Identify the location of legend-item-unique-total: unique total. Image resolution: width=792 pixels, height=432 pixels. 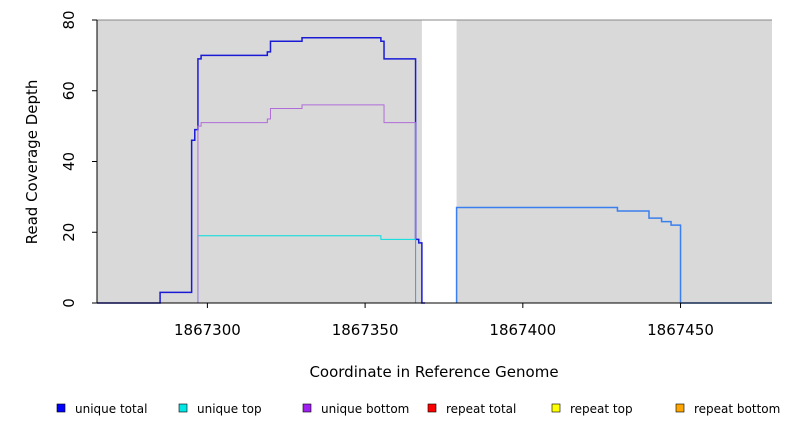
(101, 409).